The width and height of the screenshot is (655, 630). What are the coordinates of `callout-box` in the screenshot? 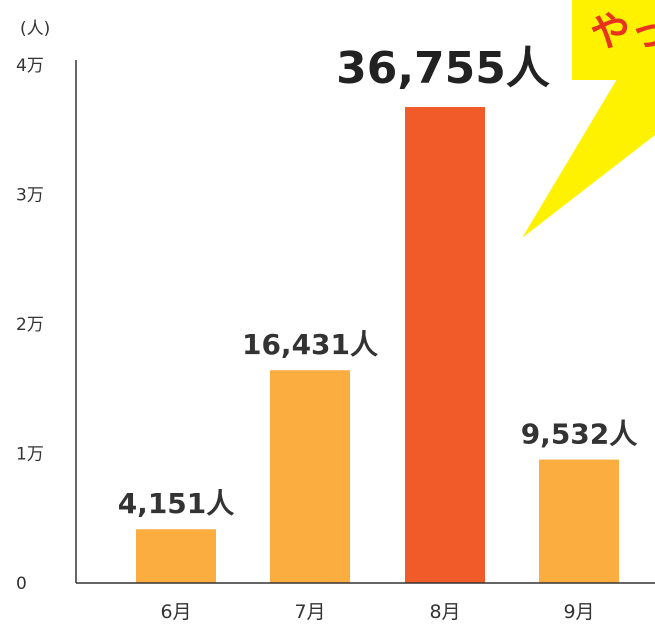 It's located at (613, 40).